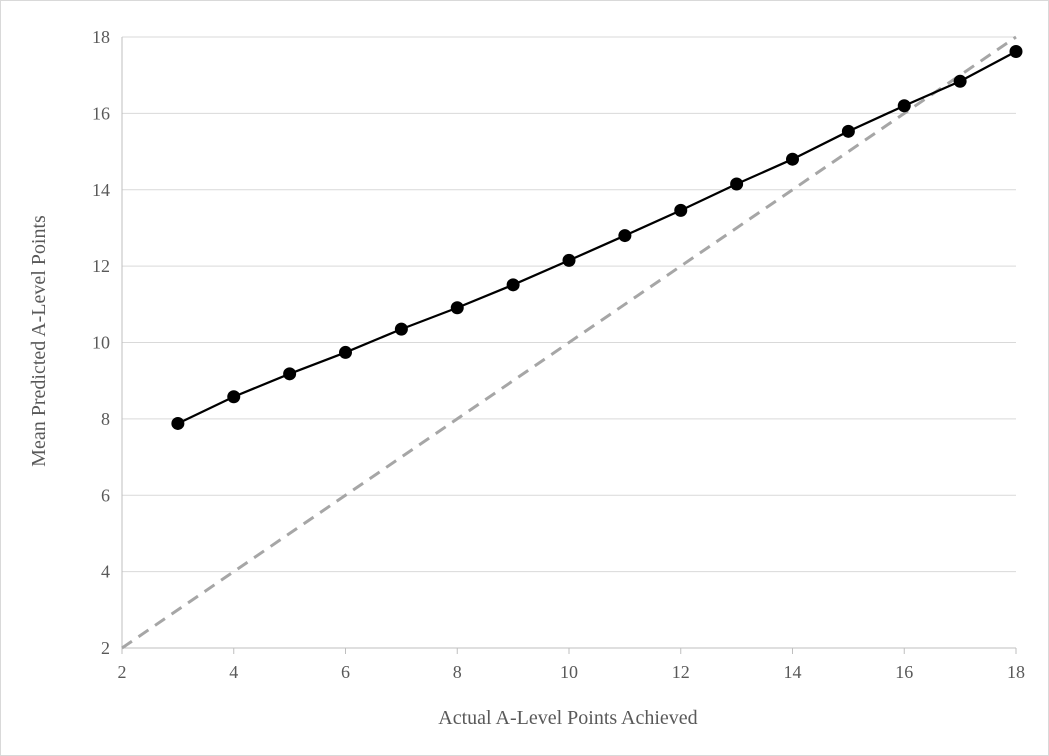 Image resolution: width=1049 pixels, height=756 pixels. I want to click on y-tick-labels: 2 4 6 8 10 12 14 16 18, so click(101, 342).